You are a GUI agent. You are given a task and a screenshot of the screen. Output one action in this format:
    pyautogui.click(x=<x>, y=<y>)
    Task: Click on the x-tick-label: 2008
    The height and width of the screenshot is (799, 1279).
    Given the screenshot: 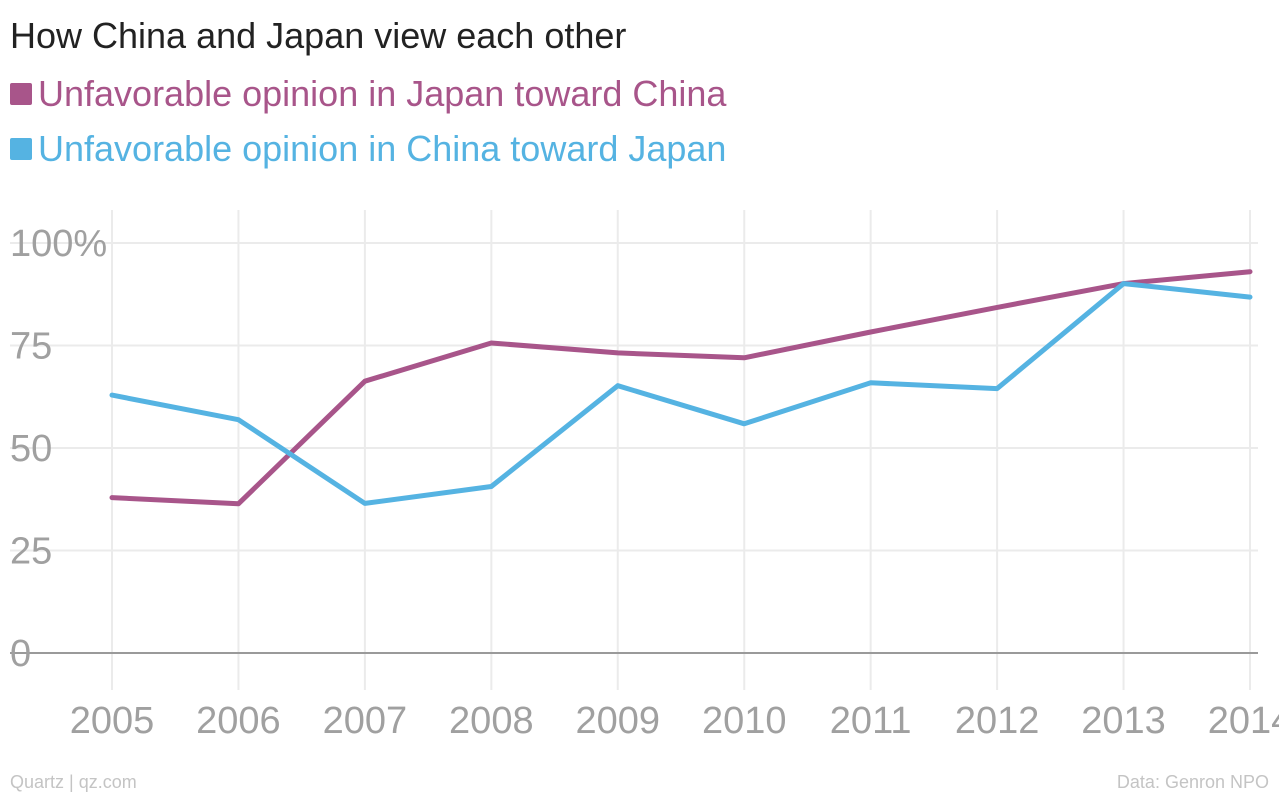 What is the action you would take?
    pyautogui.click(x=491, y=721)
    